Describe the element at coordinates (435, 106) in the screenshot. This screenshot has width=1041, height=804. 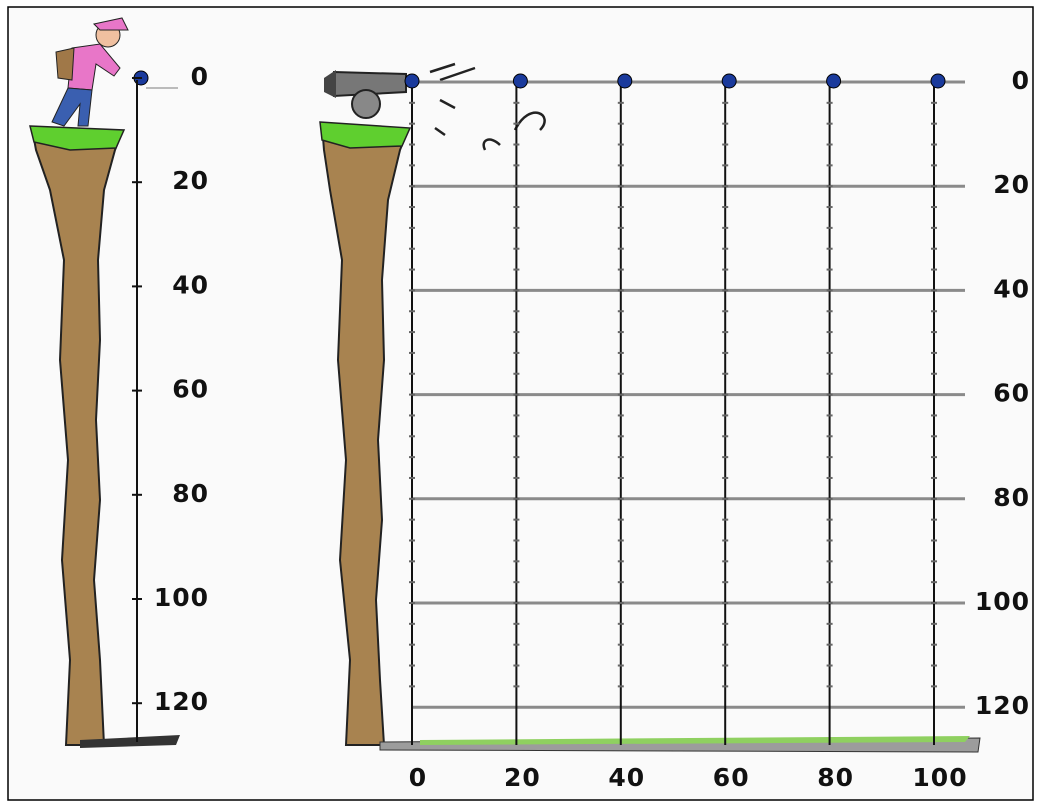
I see `cannon` at that location.